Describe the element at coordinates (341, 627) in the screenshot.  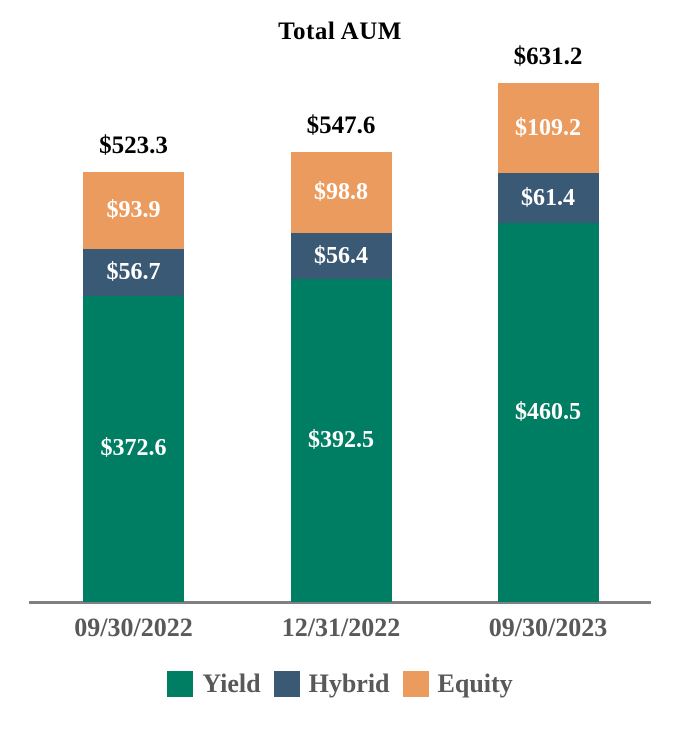
I see `x-axis-label: 12/31/2022` at that location.